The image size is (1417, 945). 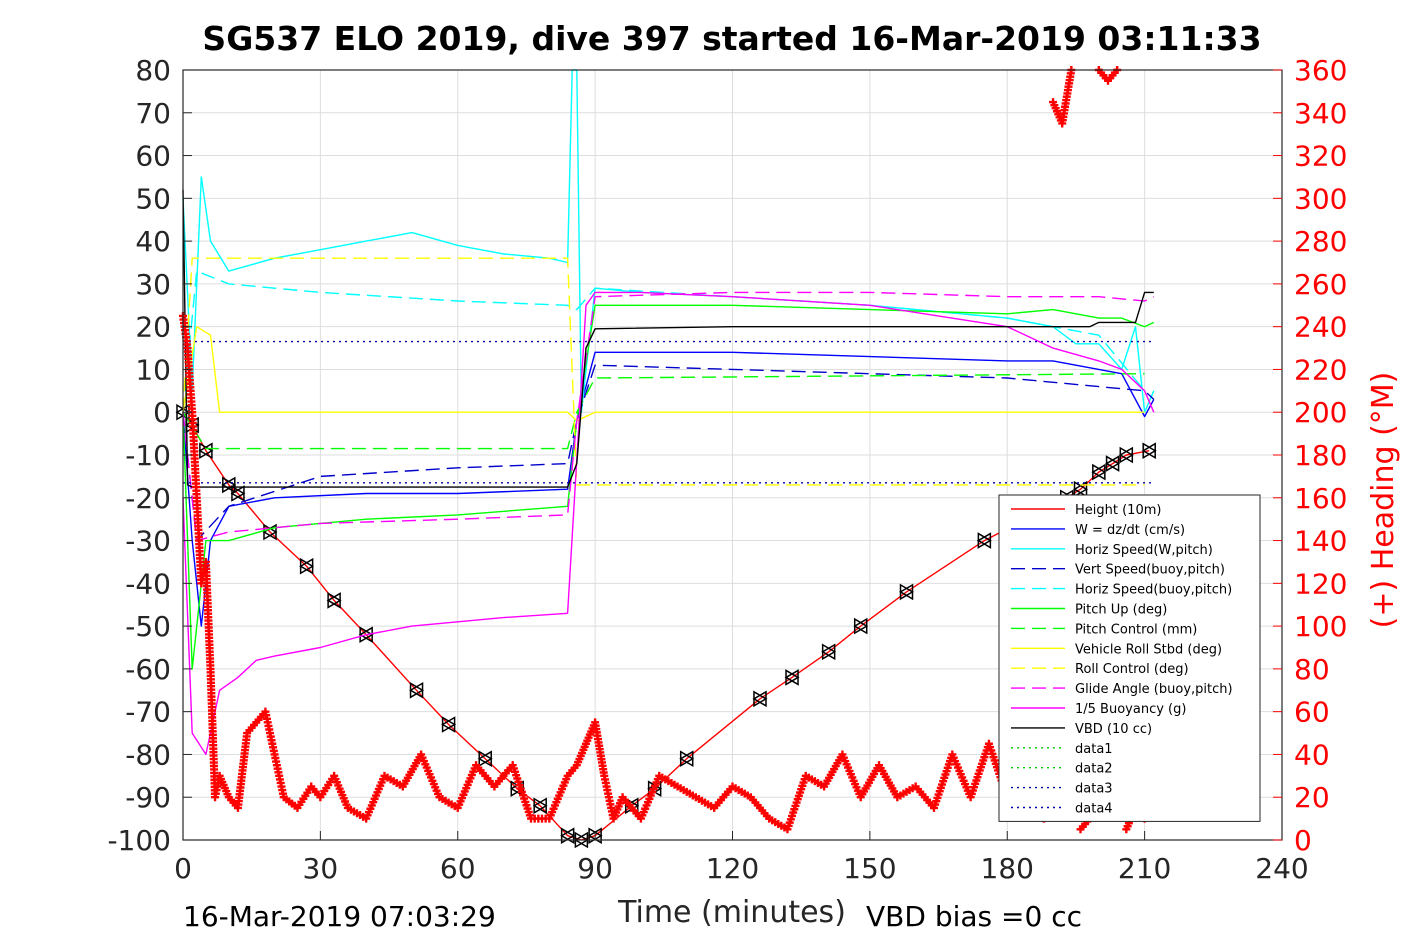 I want to click on x-tick-label: 150, so click(x=869, y=868).